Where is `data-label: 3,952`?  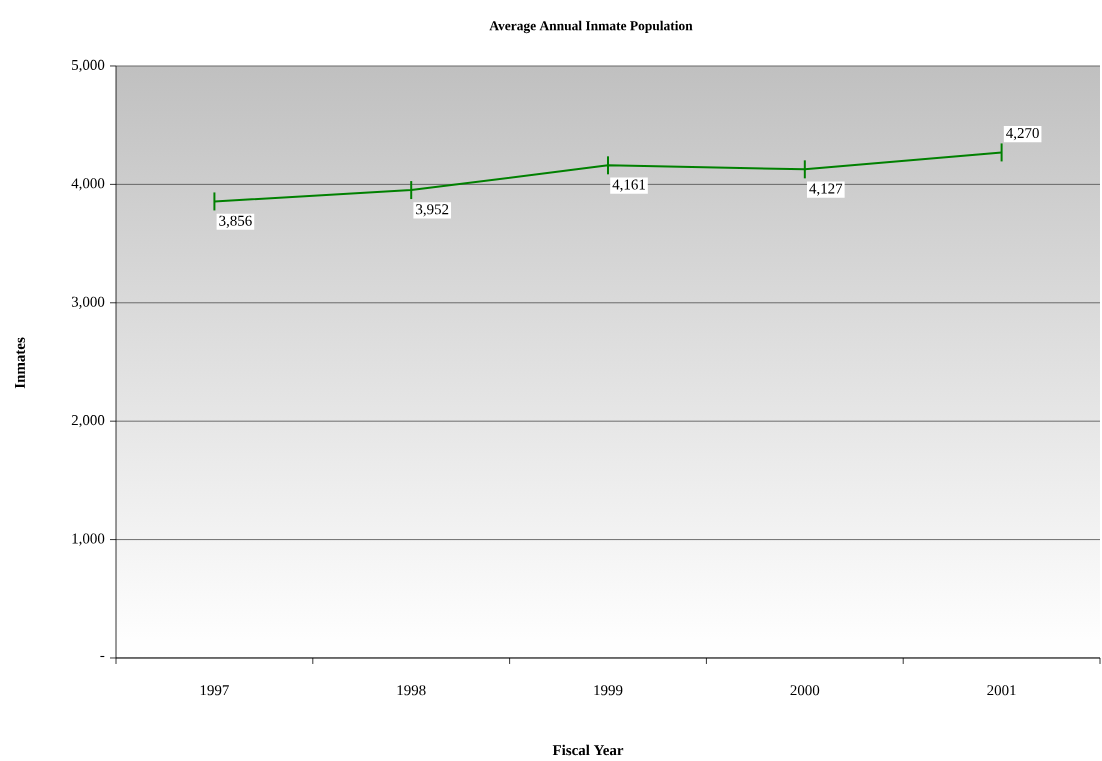 data-label: 3,952 is located at coordinates (432, 210).